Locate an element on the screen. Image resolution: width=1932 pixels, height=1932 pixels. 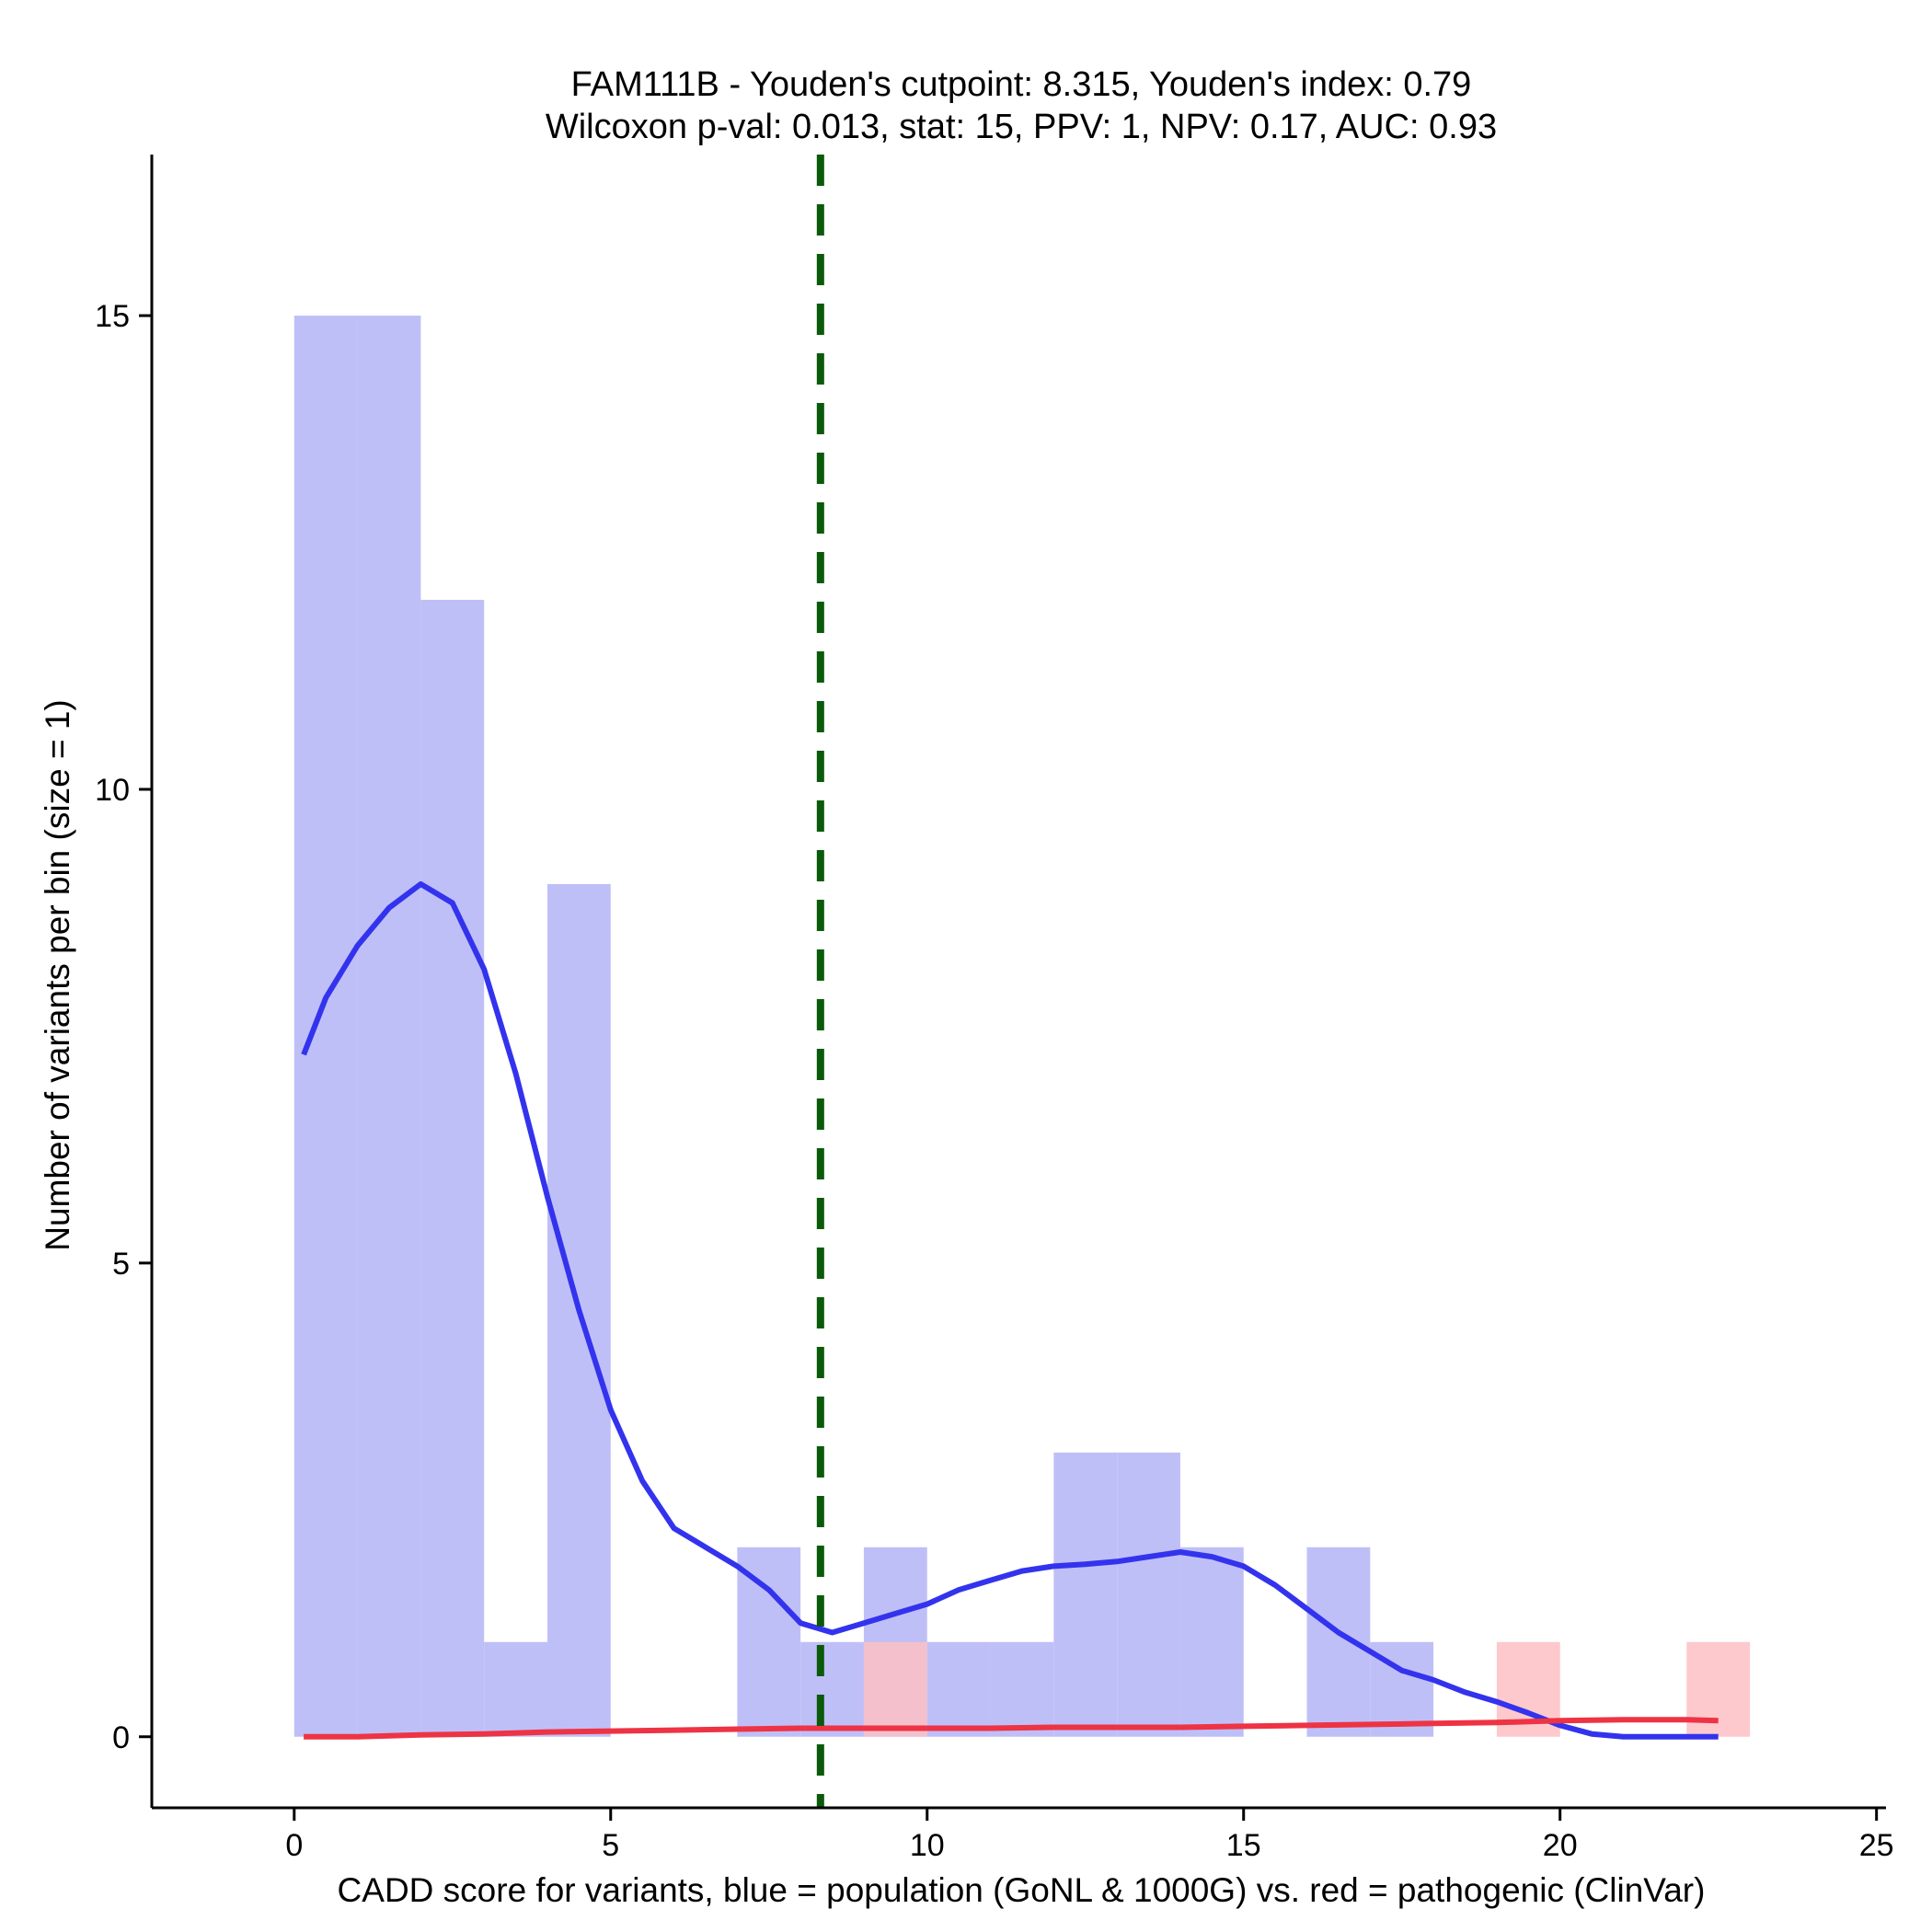
x-tick-label-15: 15 is located at coordinates (1243, 1845).